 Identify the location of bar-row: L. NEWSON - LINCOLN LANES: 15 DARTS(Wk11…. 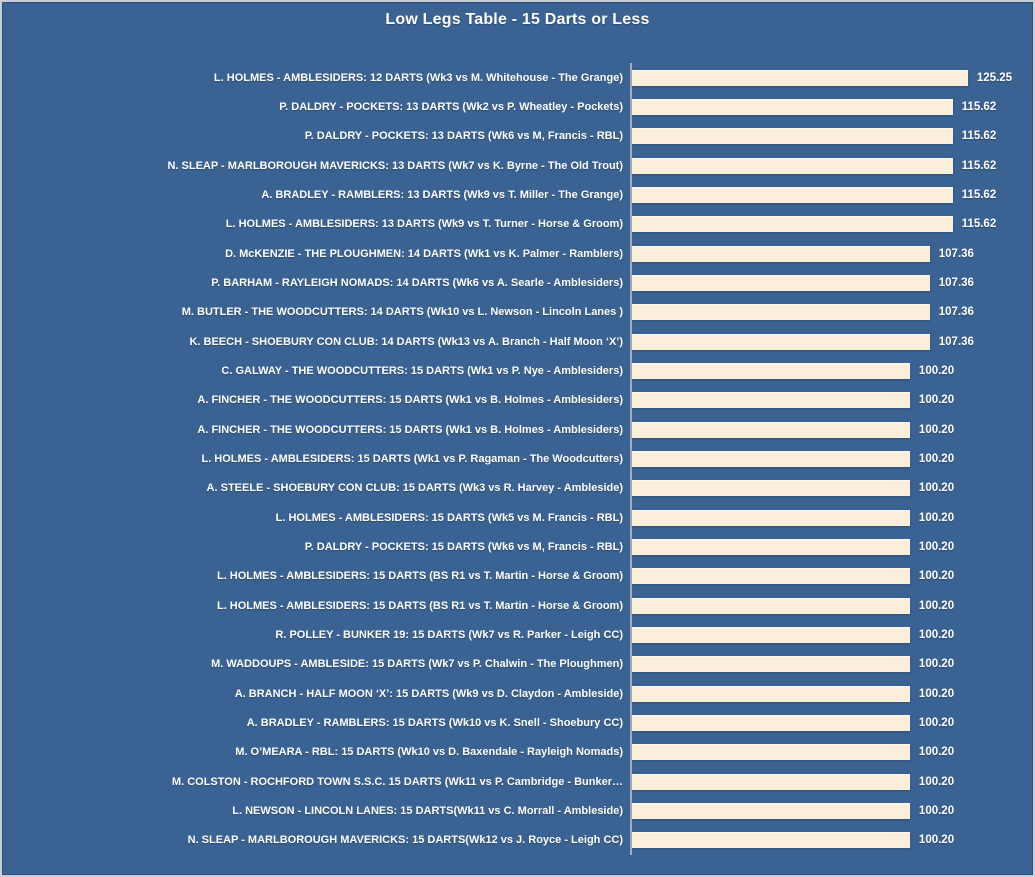
(511, 811).